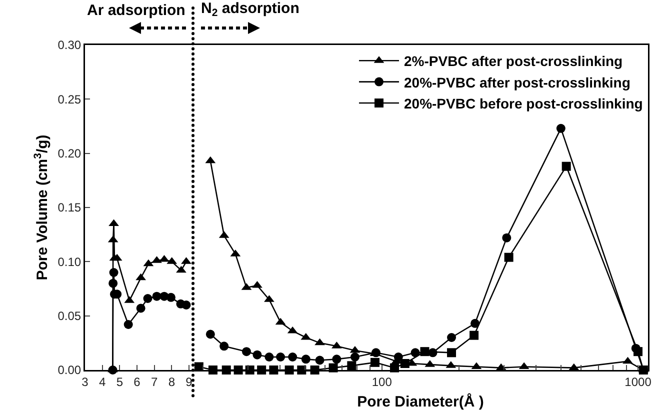 The image size is (654, 420). What do you see at coordinates (523, 103) in the screenshot?
I see `legend-label: 20%-PVBC before post-crosslinking` at bounding box center [523, 103].